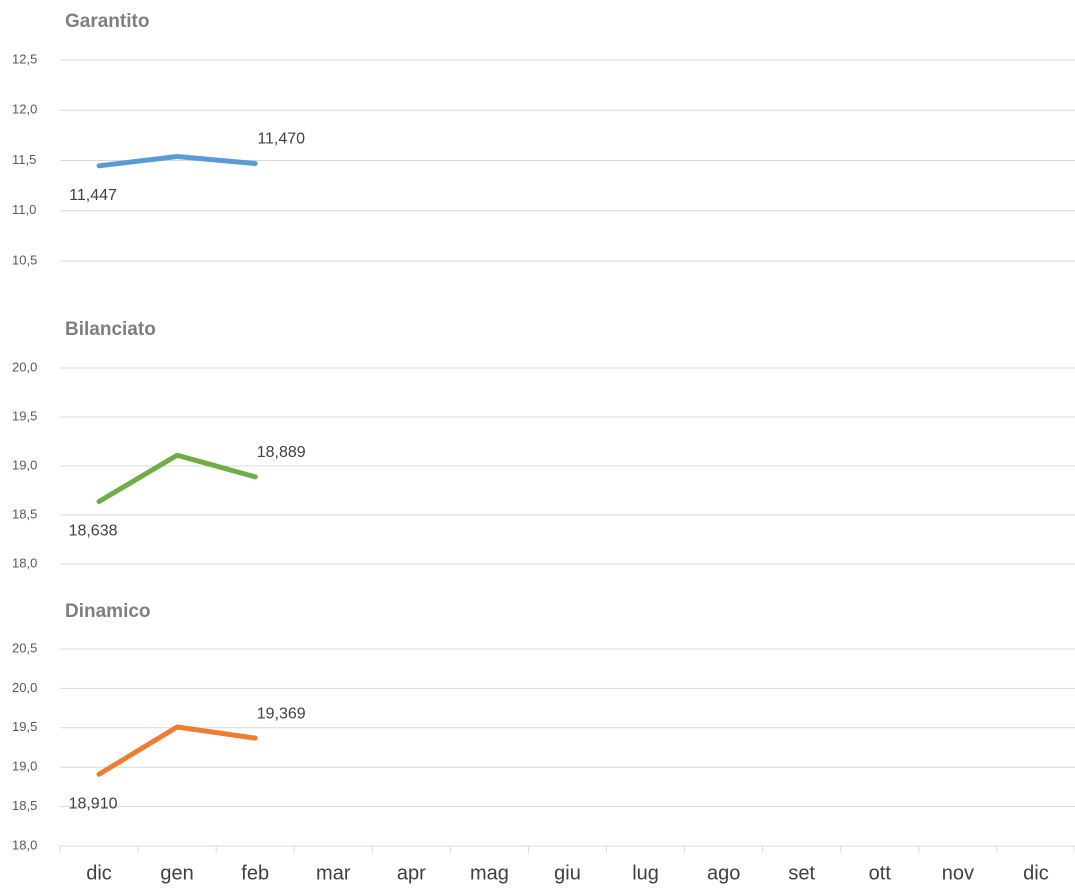 Image resolution: width=1075 pixels, height=896 pixels. I want to click on data-label: 18,889, so click(281, 452).